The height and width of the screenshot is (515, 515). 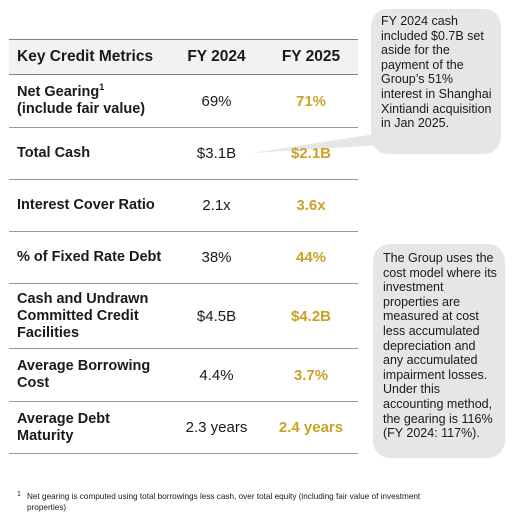 What do you see at coordinates (311, 316) in the screenshot?
I see `value-fy2025: $4.2B` at bounding box center [311, 316].